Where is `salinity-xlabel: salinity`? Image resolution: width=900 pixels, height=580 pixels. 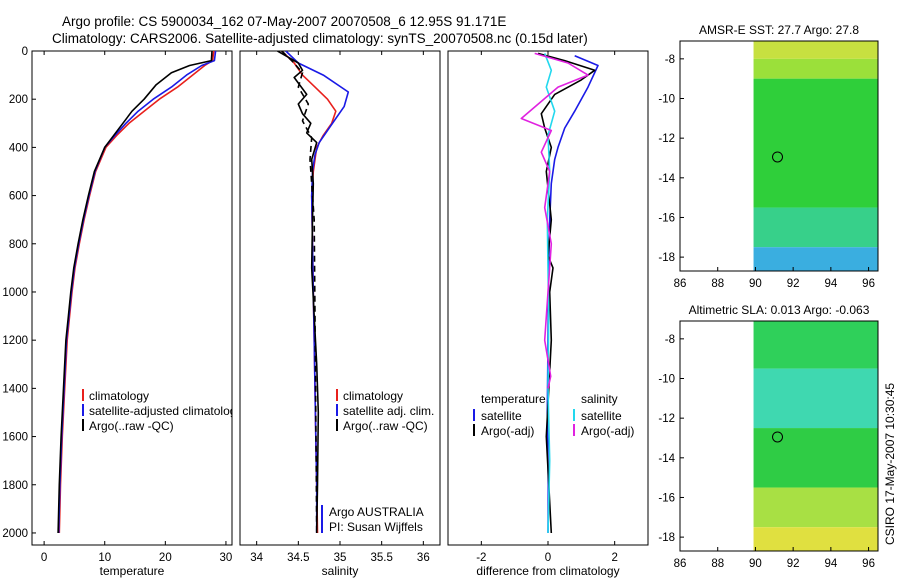
salinity-xlabel: salinity is located at coordinates (340, 571).